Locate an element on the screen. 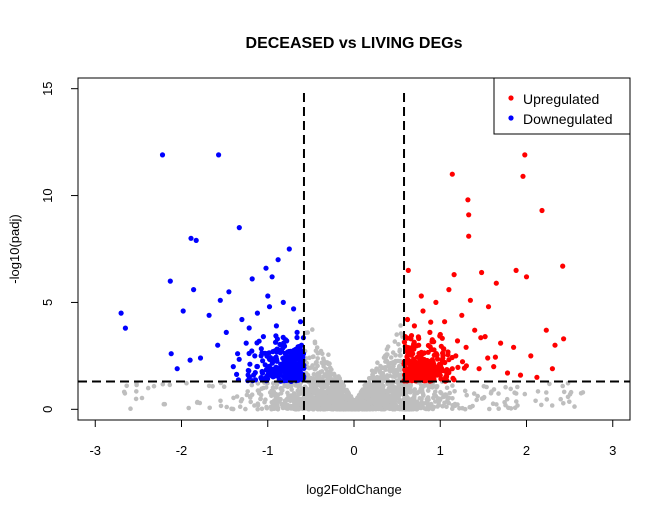 The height and width of the screenshot is (518, 671). y-tick-label: 0 is located at coordinates (47, 409).